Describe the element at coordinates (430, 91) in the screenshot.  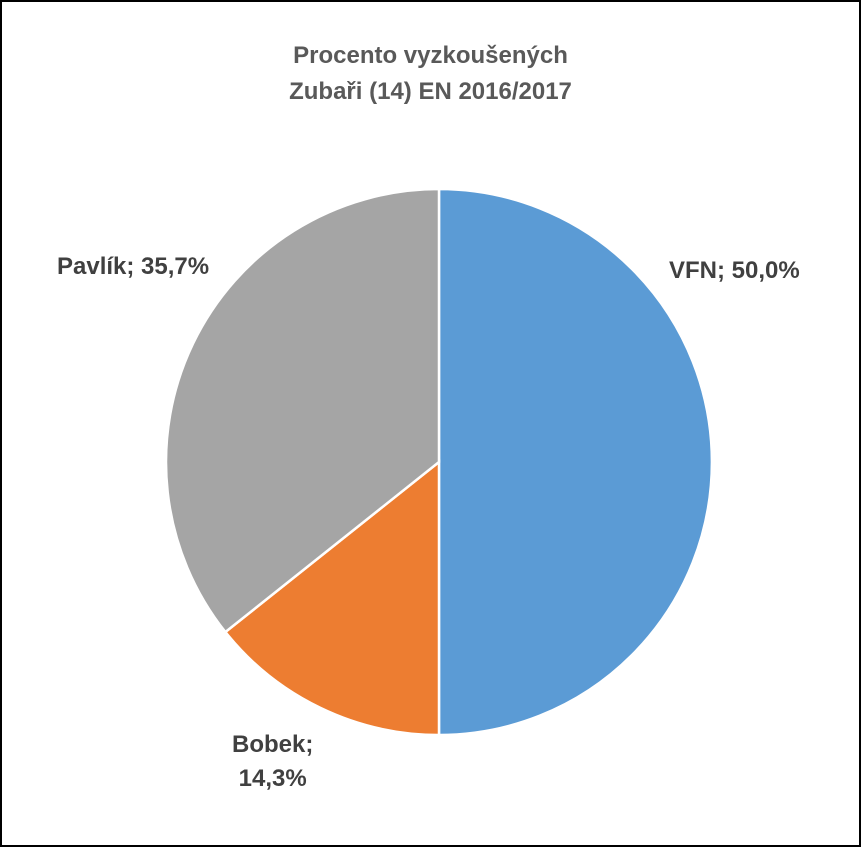
I see `chart-title-line-2: Zubaři (14) EN 2016/2017` at that location.